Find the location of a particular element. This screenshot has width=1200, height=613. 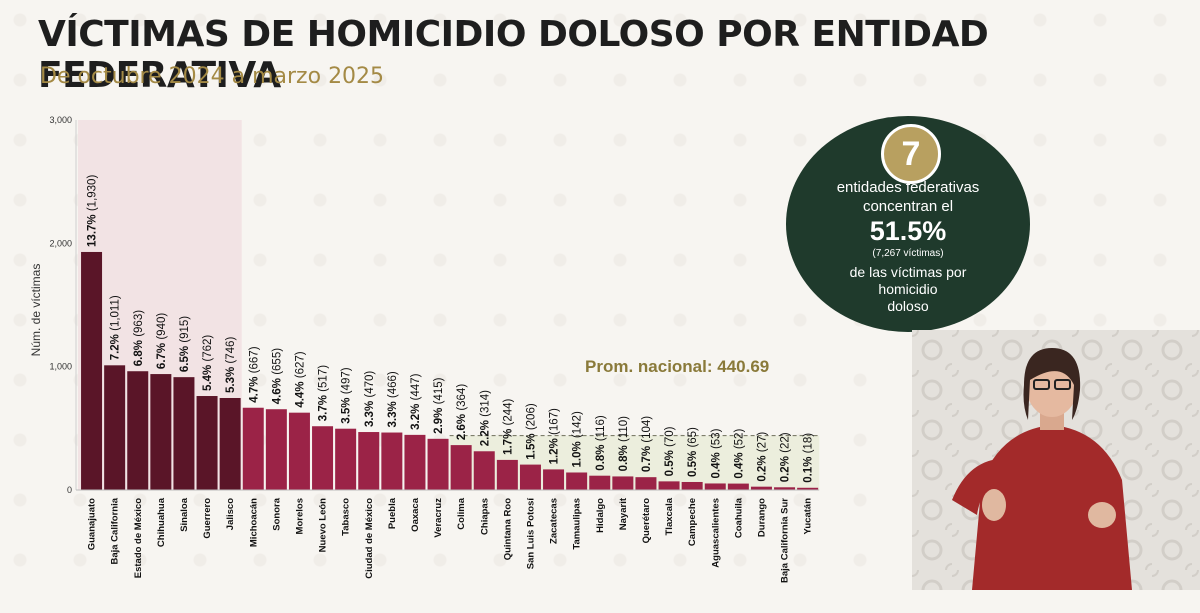

interpreter-right-hand is located at coordinates (1102, 515).